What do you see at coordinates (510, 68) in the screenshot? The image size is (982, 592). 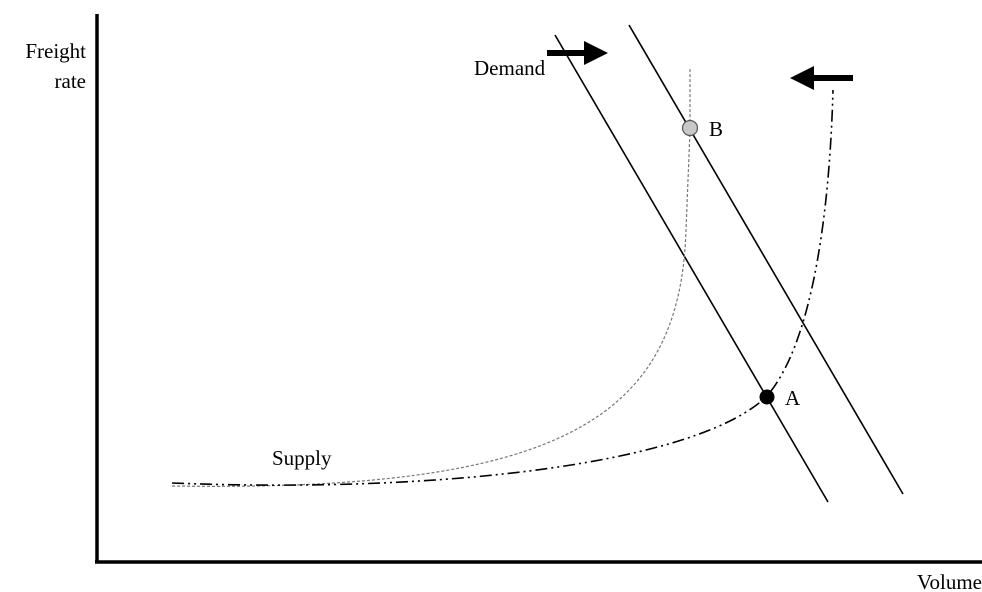 I see `demand-label: Demand` at bounding box center [510, 68].